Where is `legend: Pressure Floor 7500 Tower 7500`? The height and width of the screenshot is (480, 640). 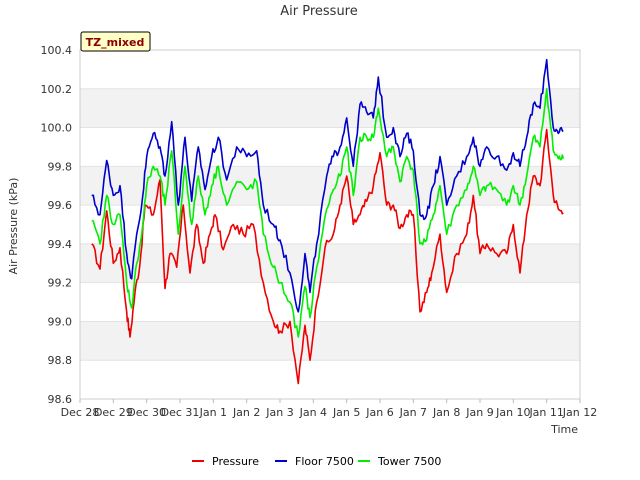
legend: Pressure Floor 7500 Tower 7500 is located at coordinates (316, 461).